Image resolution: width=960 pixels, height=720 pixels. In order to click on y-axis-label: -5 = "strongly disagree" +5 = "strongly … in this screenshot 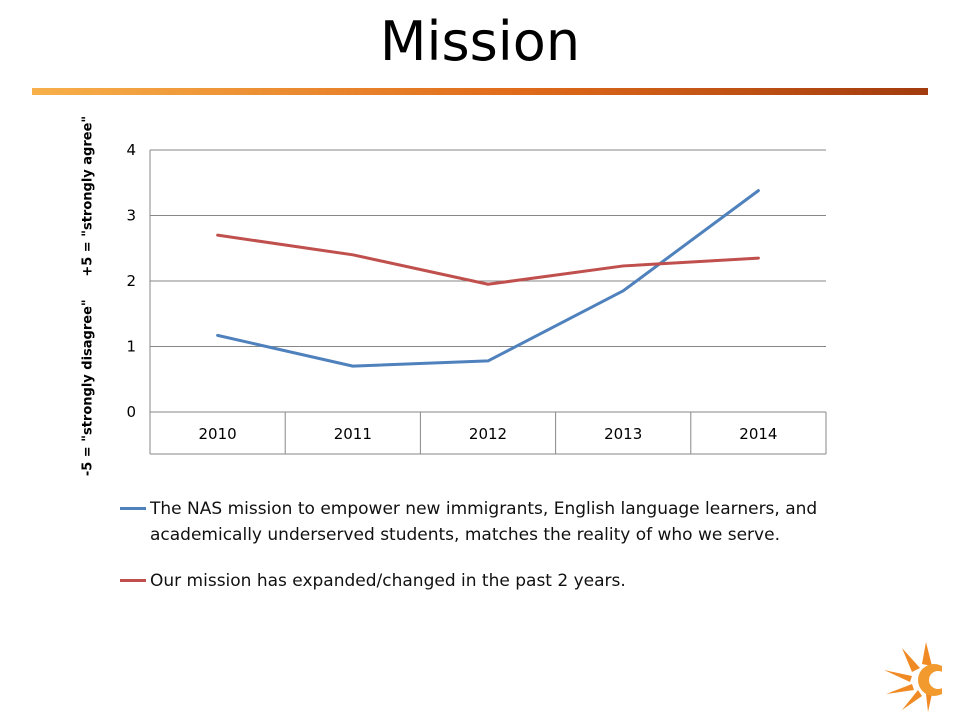, I will do `click(88, 296)`.